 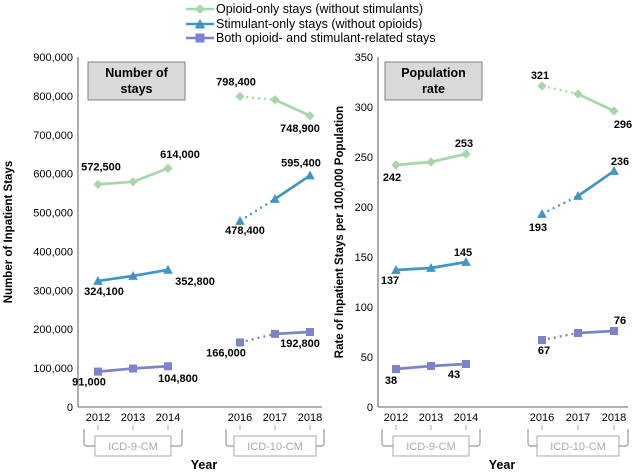 I want to click on y-tick-label: 300,000, so click(x=53, y=291).